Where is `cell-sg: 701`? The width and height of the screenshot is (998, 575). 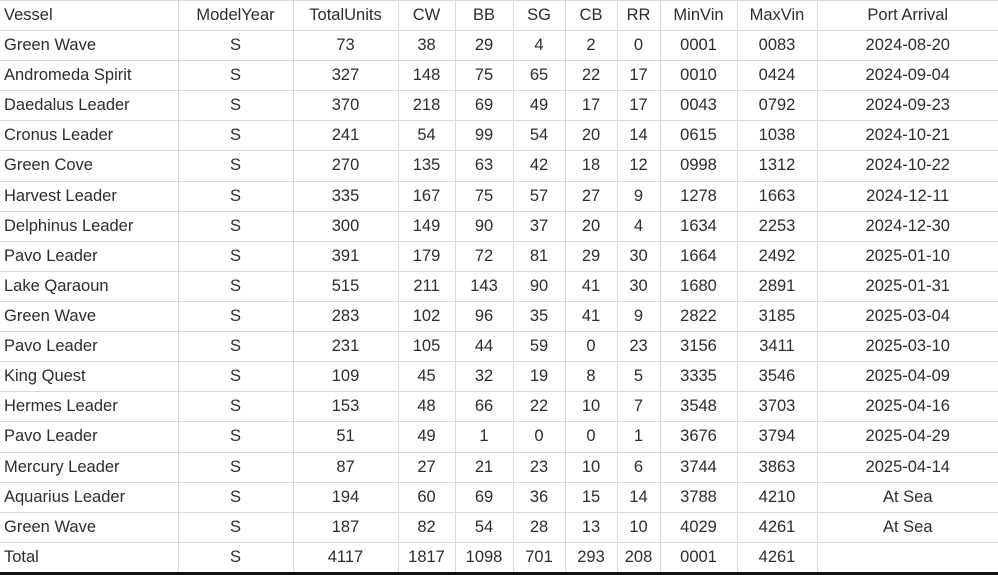
cell-sg: 701 is located at coordinates (539, 558).